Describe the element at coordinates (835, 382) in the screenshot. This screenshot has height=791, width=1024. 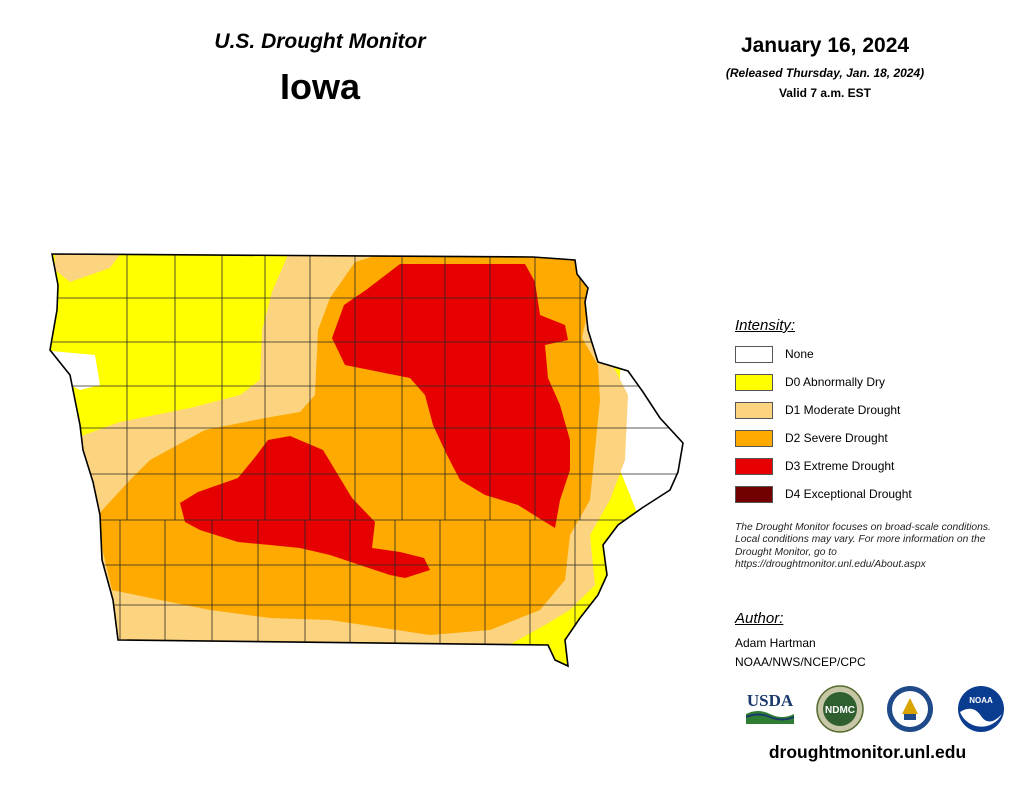
I see `legend-label-d0: D0 Abnormally Dry` at that location.